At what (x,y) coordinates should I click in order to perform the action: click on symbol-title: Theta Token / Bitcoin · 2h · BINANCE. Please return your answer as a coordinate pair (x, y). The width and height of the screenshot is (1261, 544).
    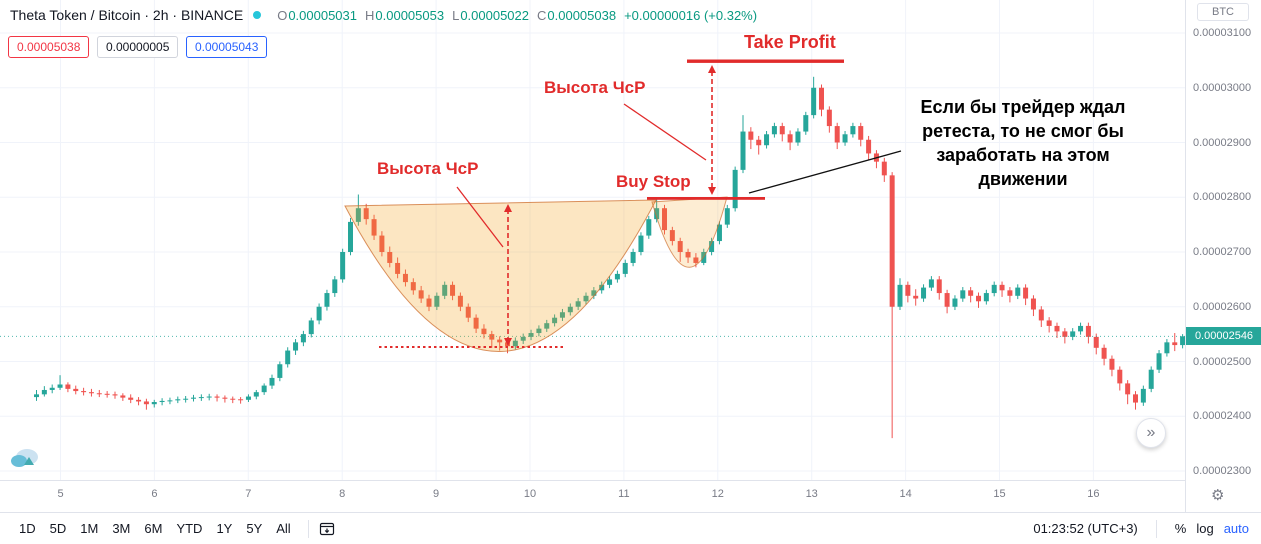
    Looking at the image, I should click on (127, 15).